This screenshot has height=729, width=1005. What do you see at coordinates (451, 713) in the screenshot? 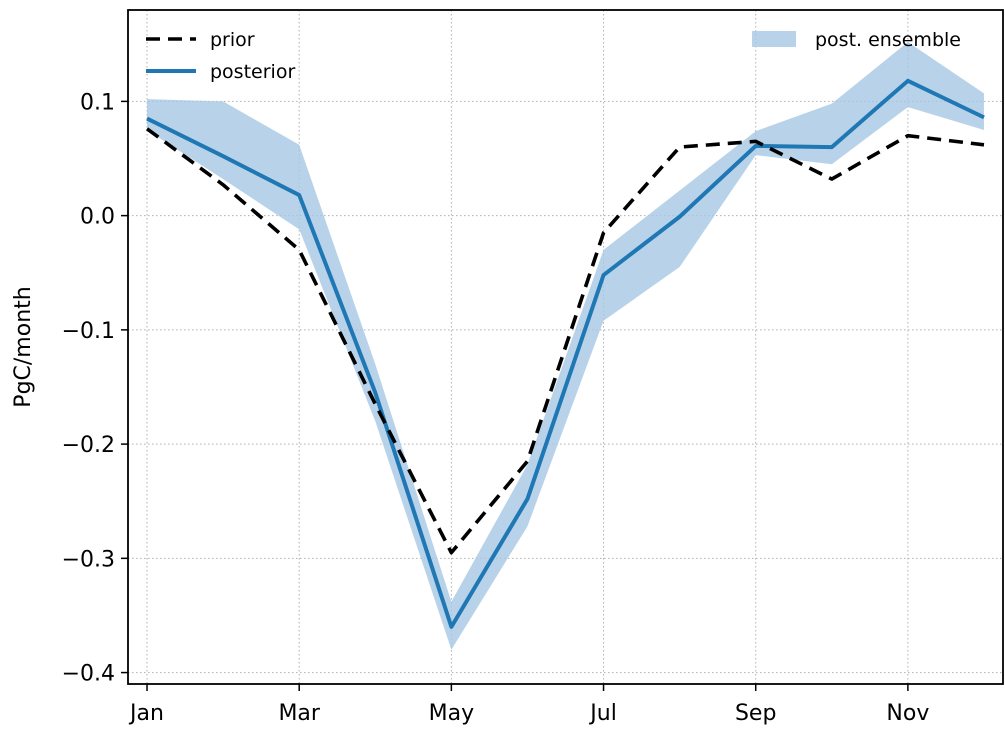
I see `x-tick-label: May` at bounding box center [451, 713].